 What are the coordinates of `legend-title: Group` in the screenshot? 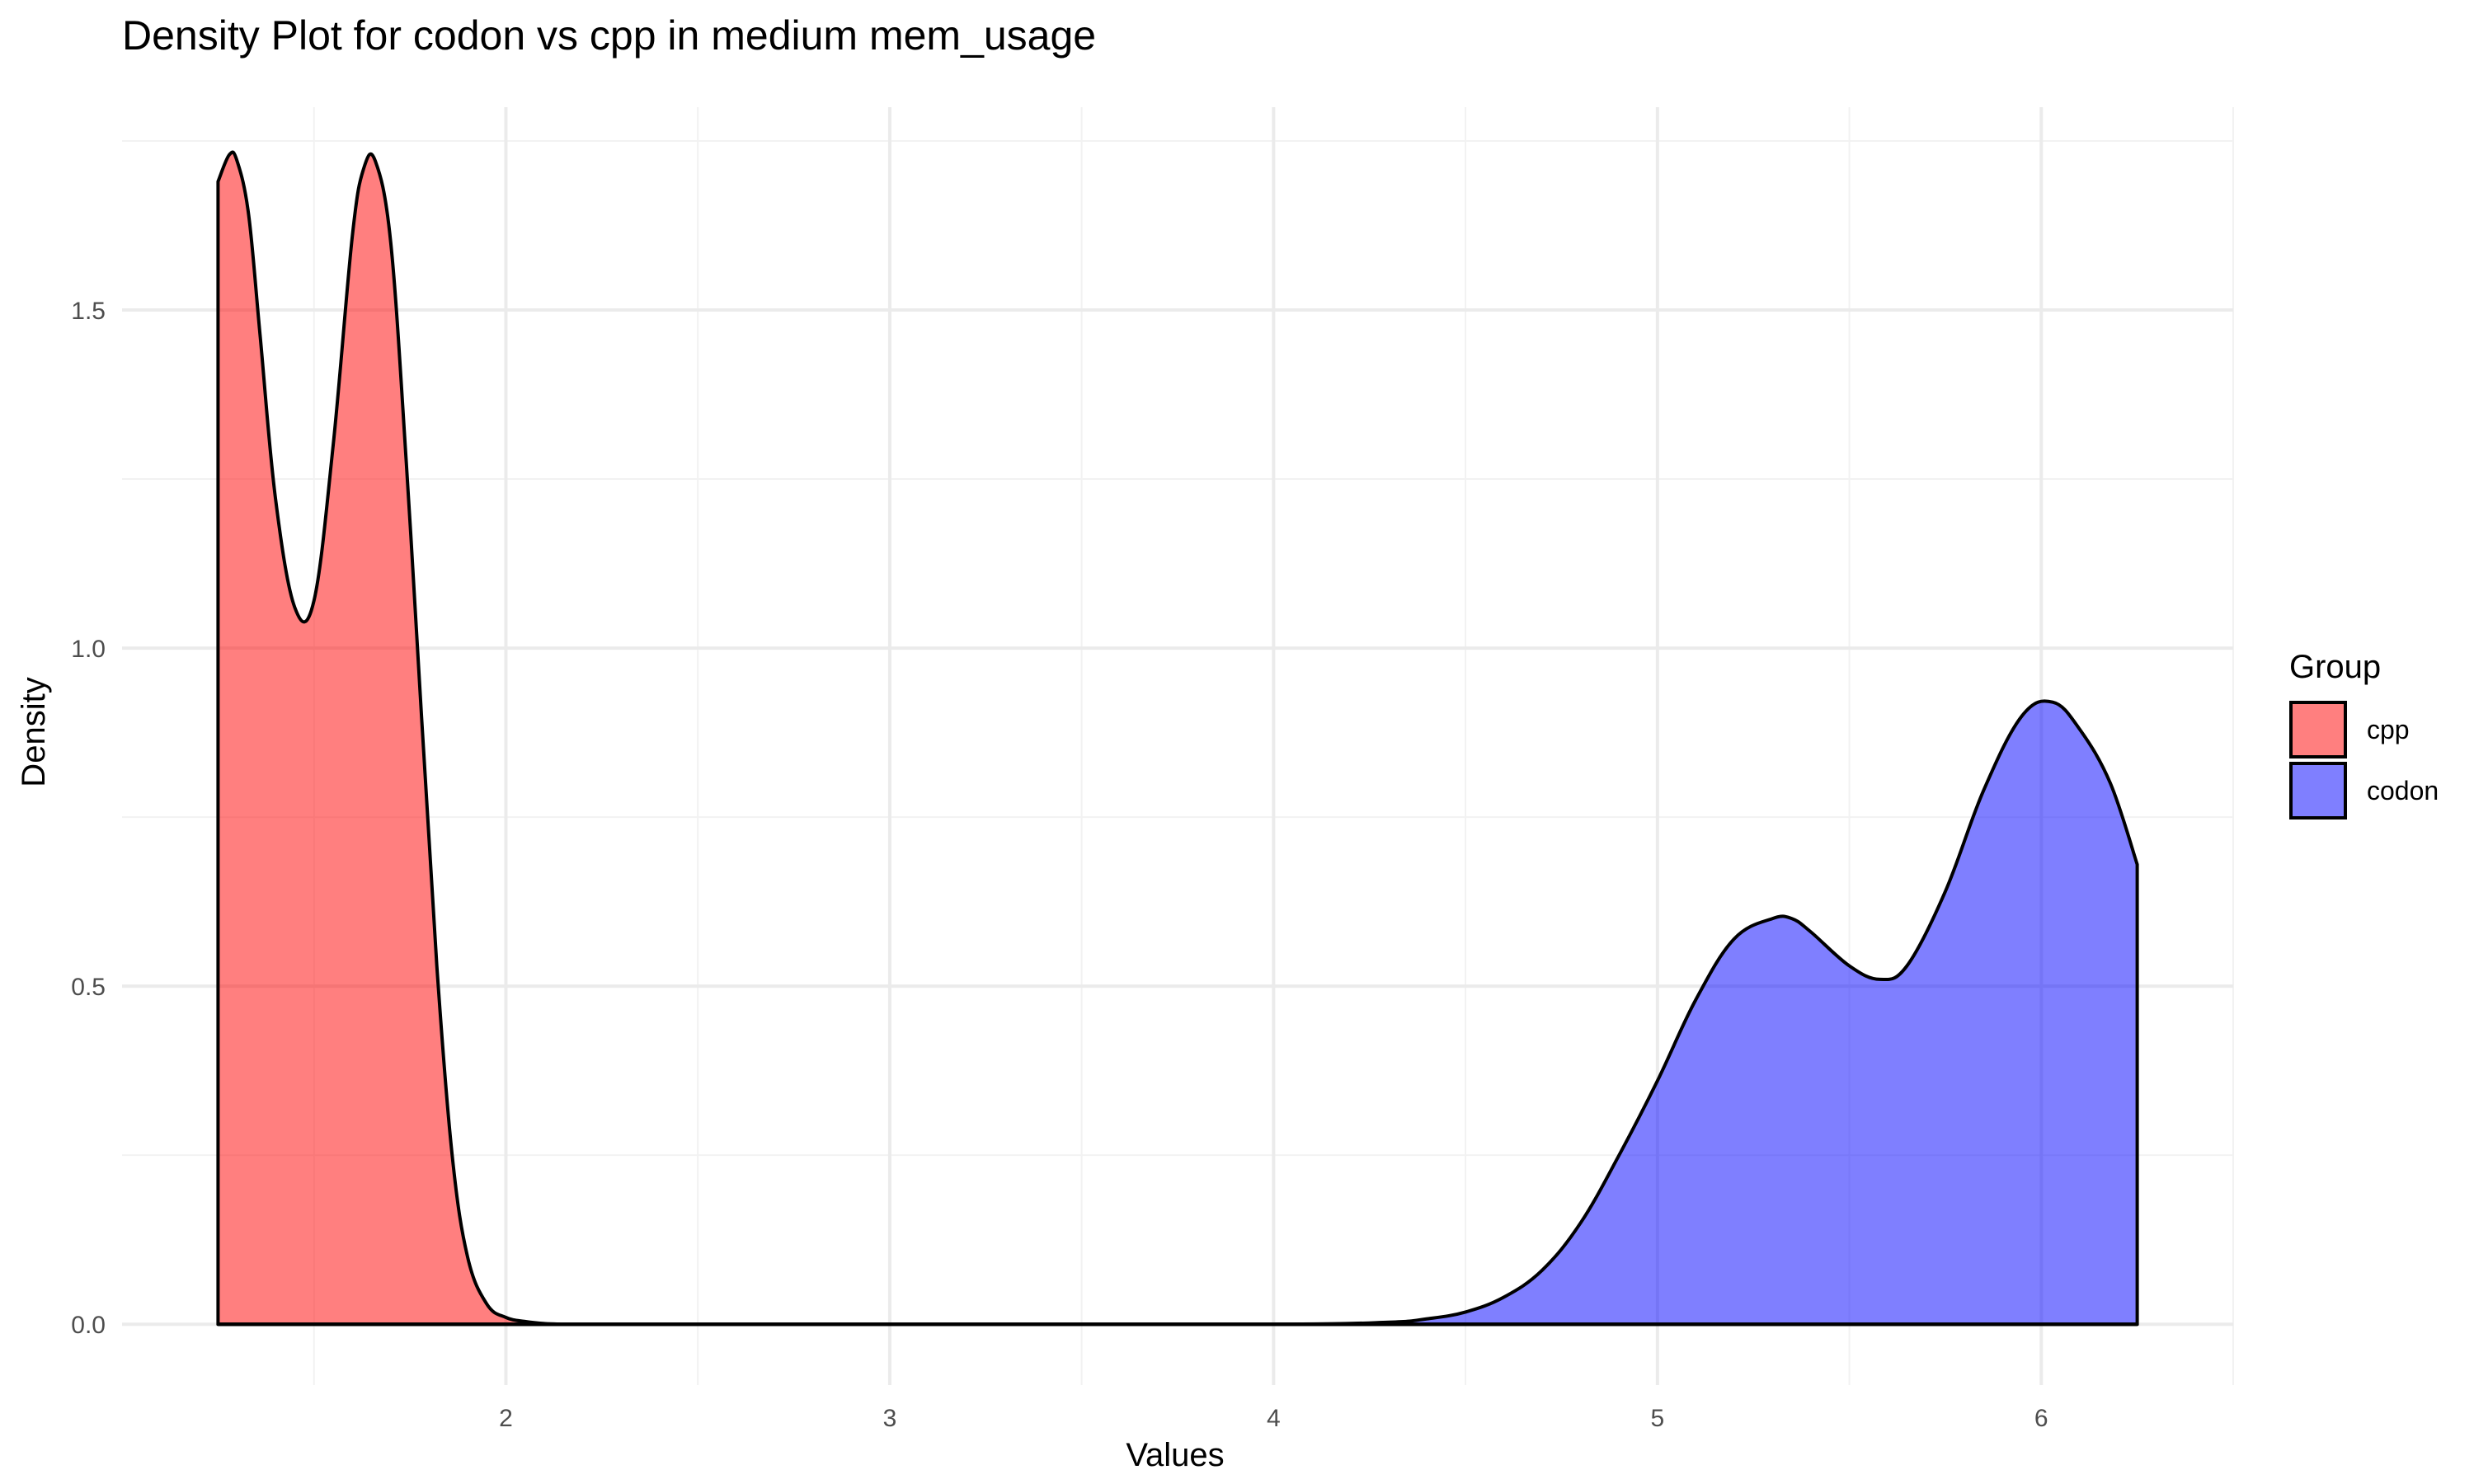 It's located at (2335, 667).